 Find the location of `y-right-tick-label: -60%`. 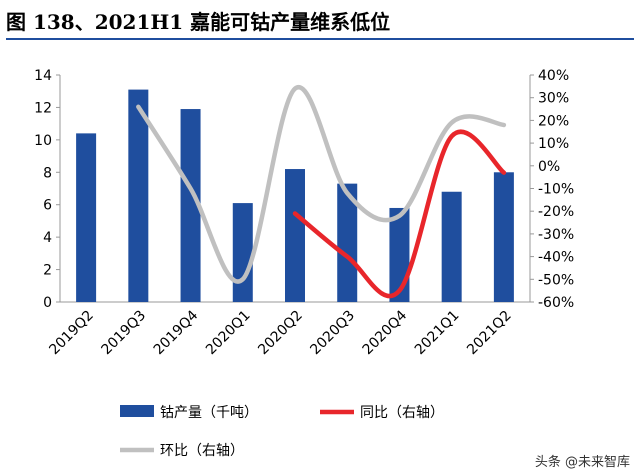

y-right-tick-label: -60% is located at coordinates (556, 303).